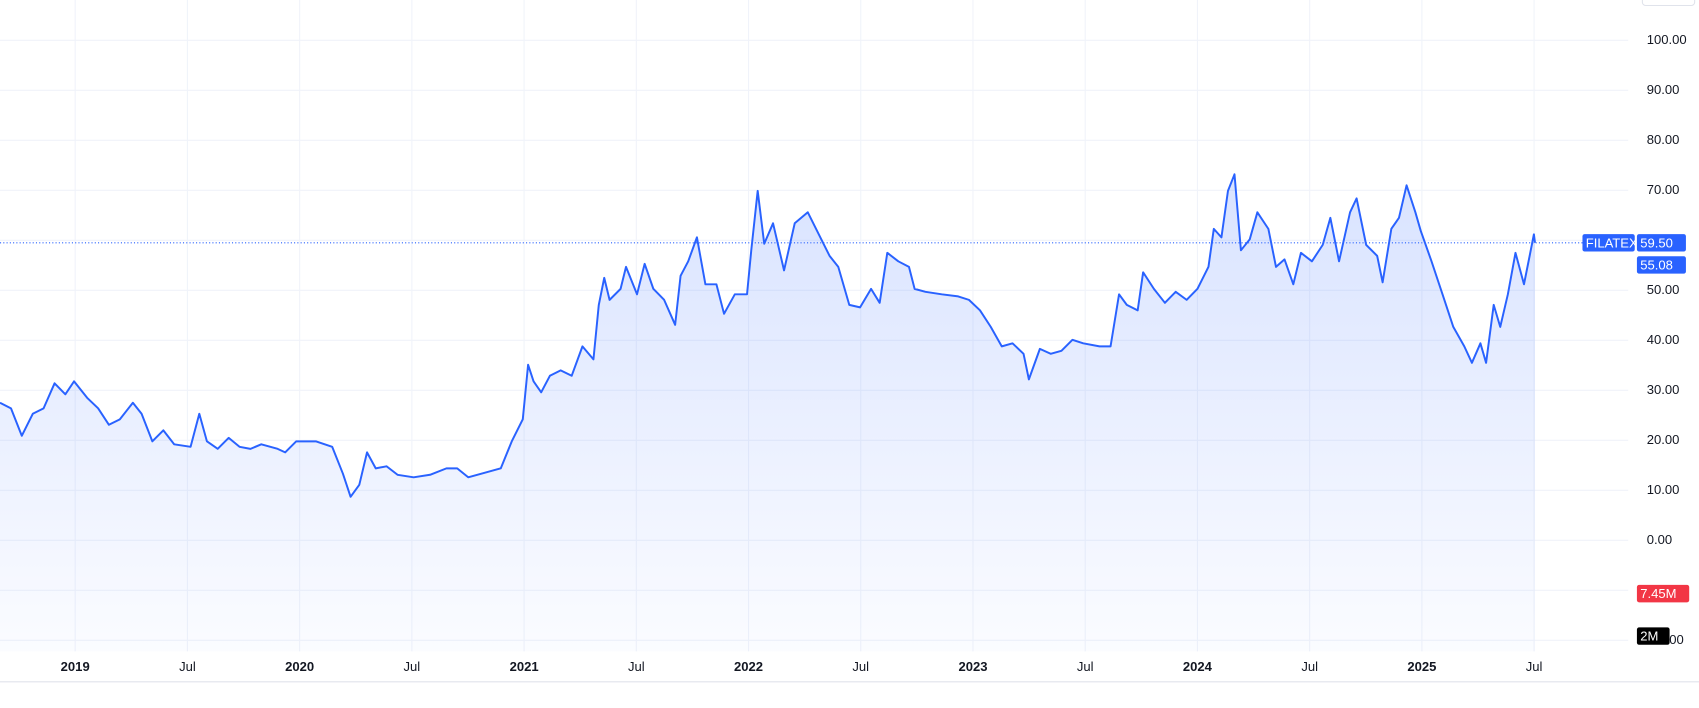 The image size is (1699, 708). What do you see at coordinates (1421, 666) in the screenshot?
I see `x-tick-label: 2025` at bounding box center [1421, 666].